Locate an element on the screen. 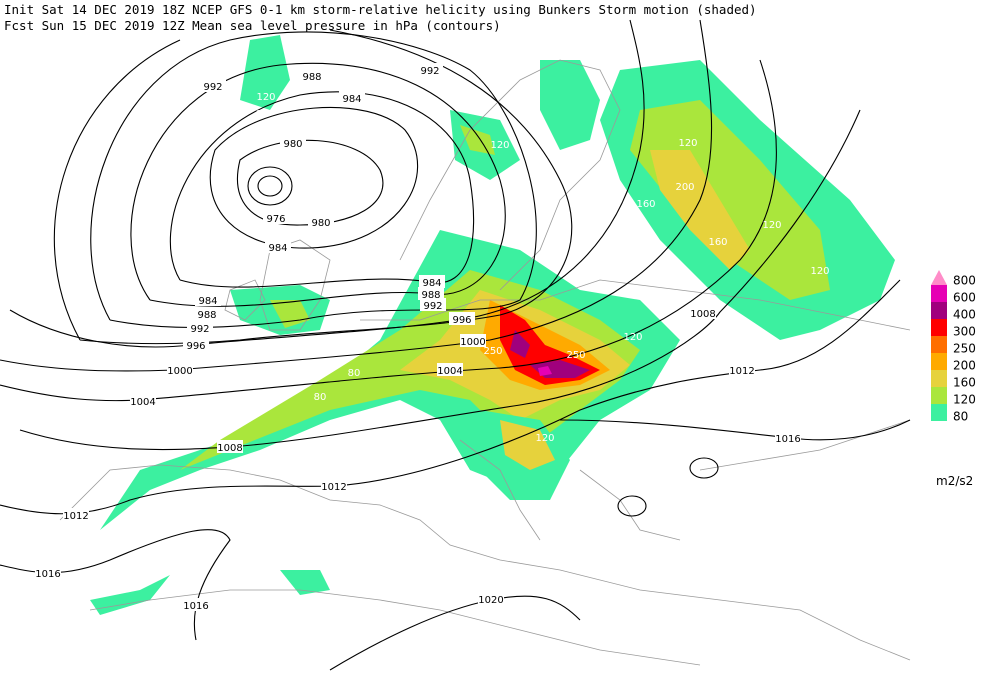 The height and width of the screenshot is (680, 1000). legend-label: 160 is located at coordinates (964, 383).